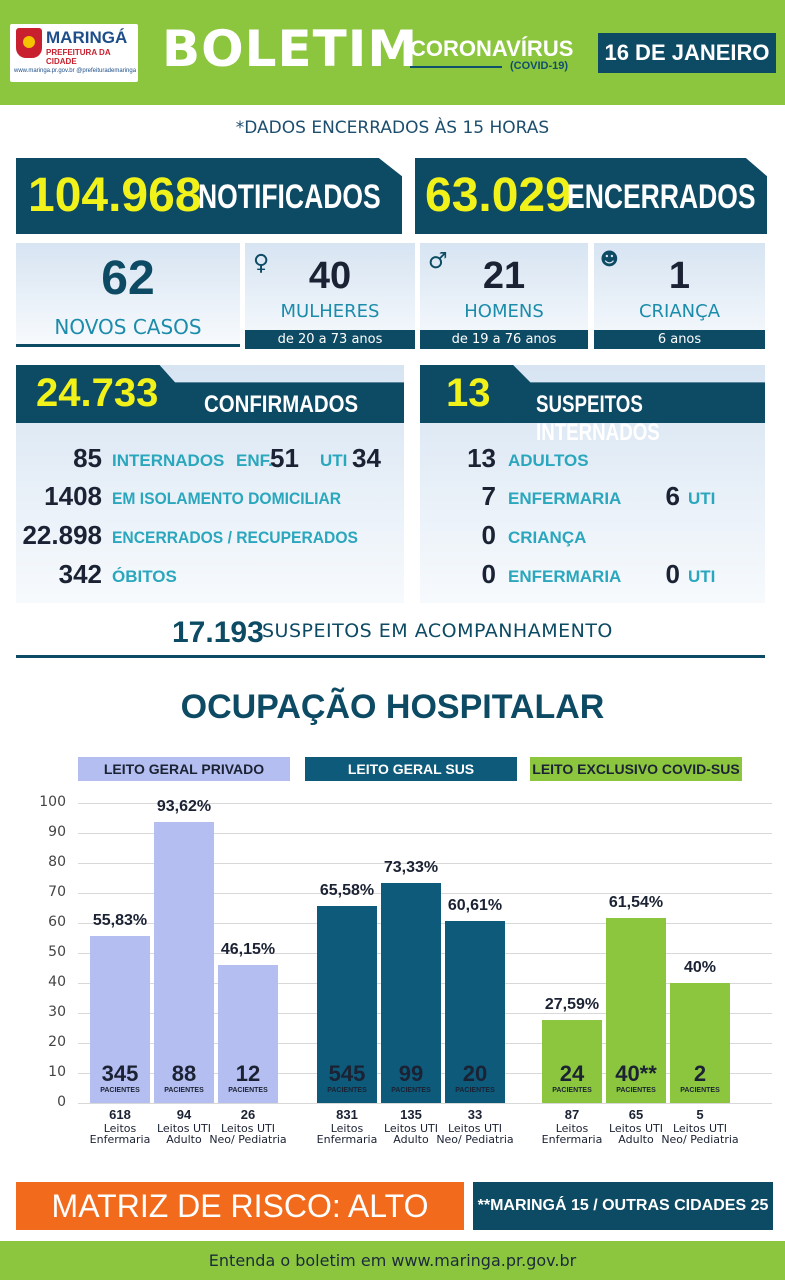 The height and width of the screenshot is (1280, 785). I want to click on children-value: 1, so click(679, 276).